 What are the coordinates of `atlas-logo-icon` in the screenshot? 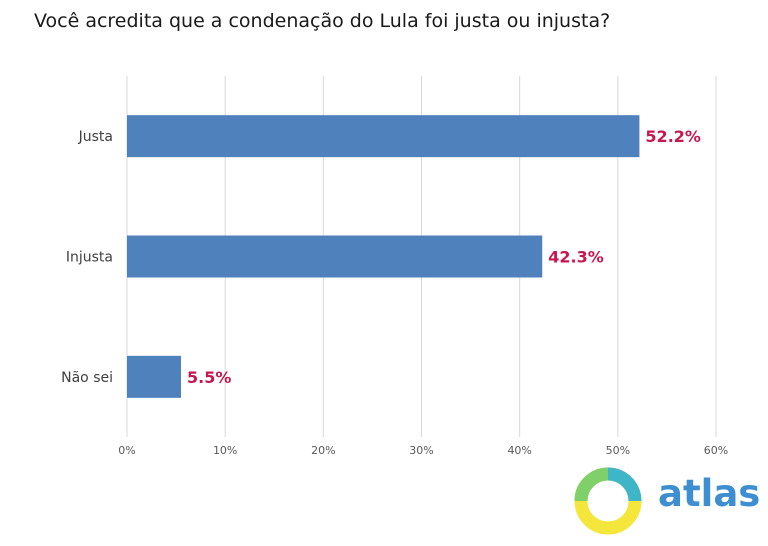 It's located at (608, 501).